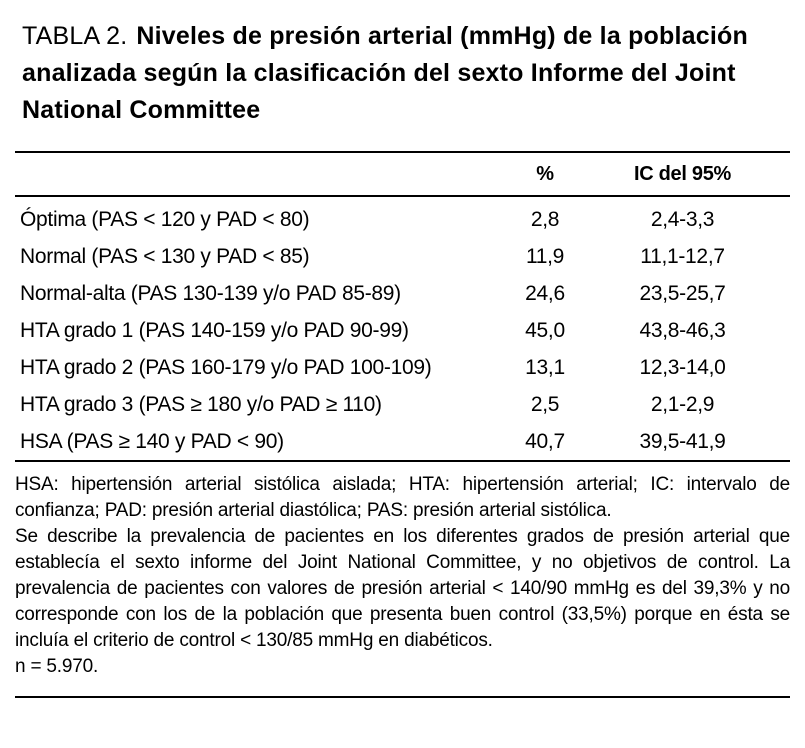 This screenshot has width=805, height=748. Describe the element at coordinates (682, 441) in the screenshot. I see `row-ci: 39,5-41,9` at that location.